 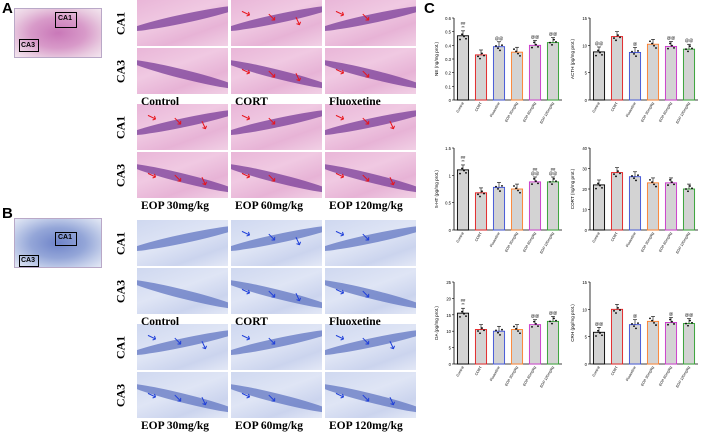 I want to click on group-label: Fluoxetine, so click(x=355, y=102).